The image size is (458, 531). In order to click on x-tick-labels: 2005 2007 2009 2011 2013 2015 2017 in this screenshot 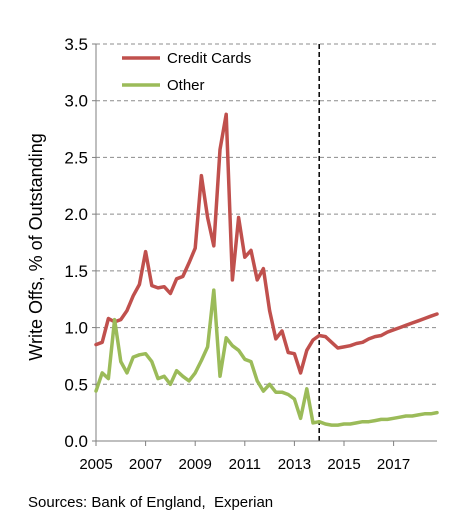, I will do `click(244, 464)`.